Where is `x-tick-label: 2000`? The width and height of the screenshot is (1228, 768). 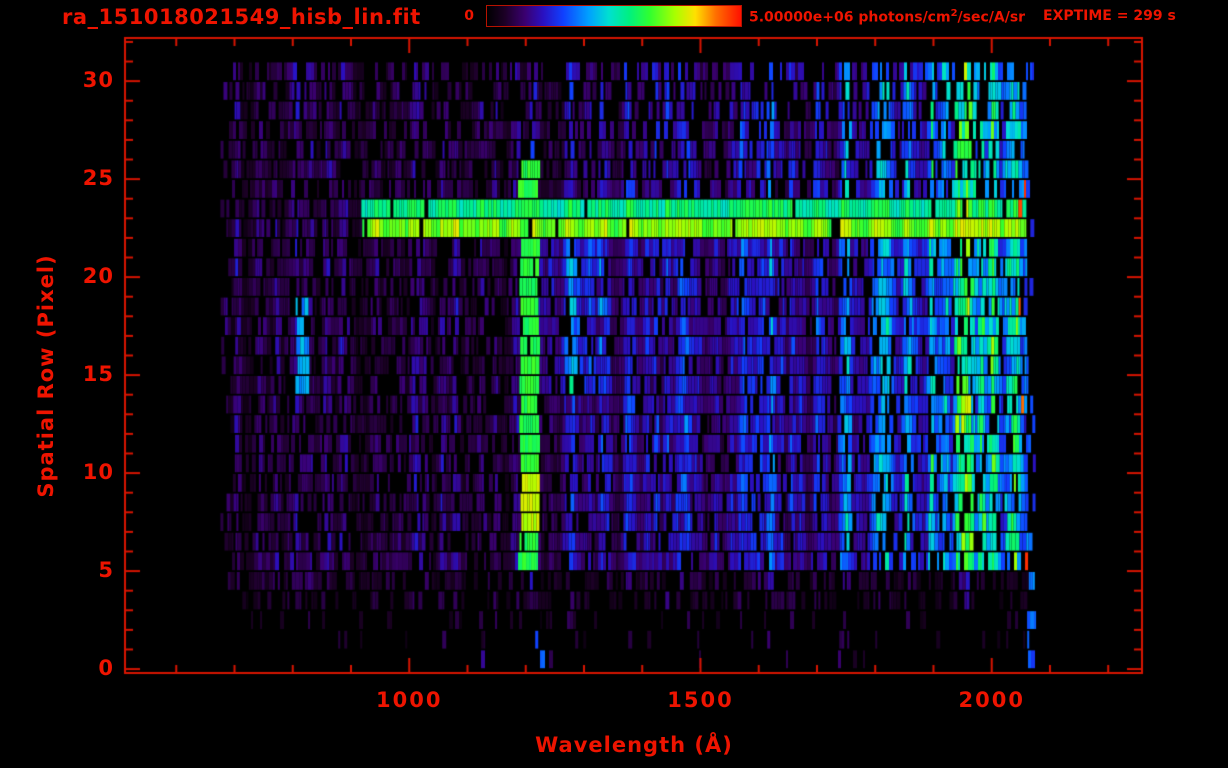
x-tick-label: 2000 is located at coordinates (991, 700).